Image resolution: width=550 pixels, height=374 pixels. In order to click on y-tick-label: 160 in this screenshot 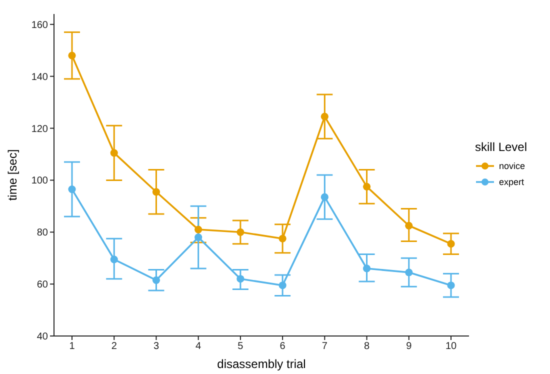, I will do `click(39, 25)`.